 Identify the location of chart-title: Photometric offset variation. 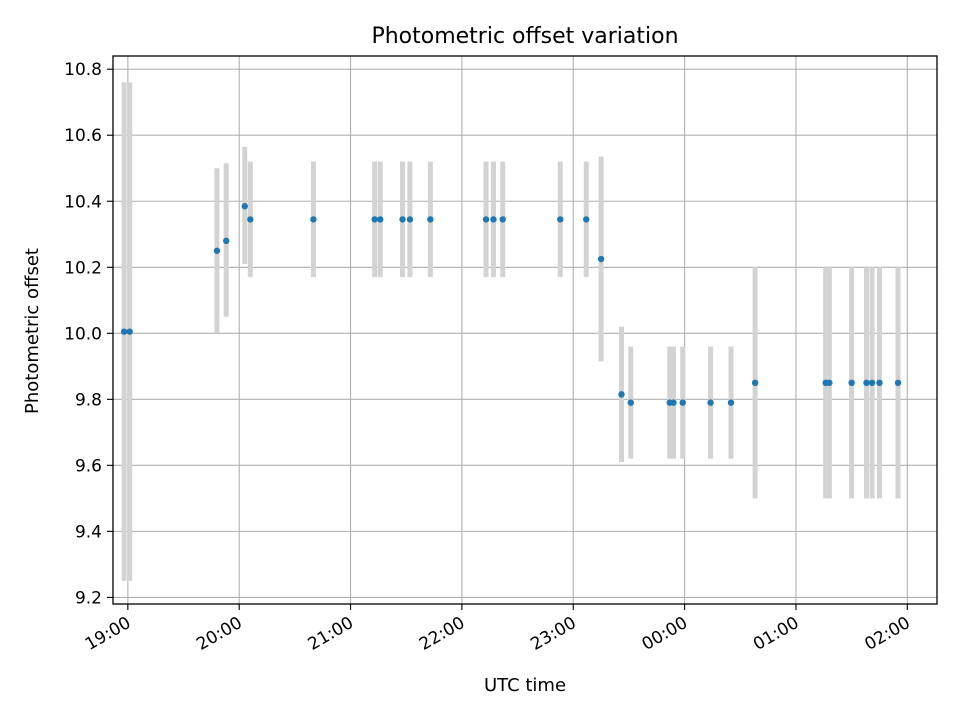
(524, 36).